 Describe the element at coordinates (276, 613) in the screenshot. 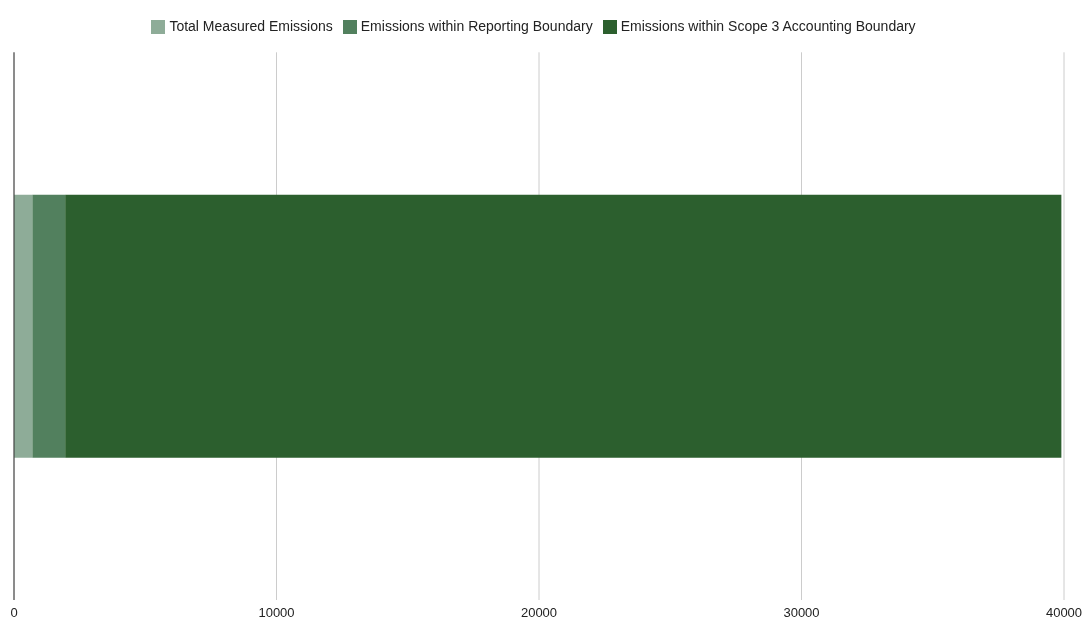

I see `x-tick-label: 10000` at that location.